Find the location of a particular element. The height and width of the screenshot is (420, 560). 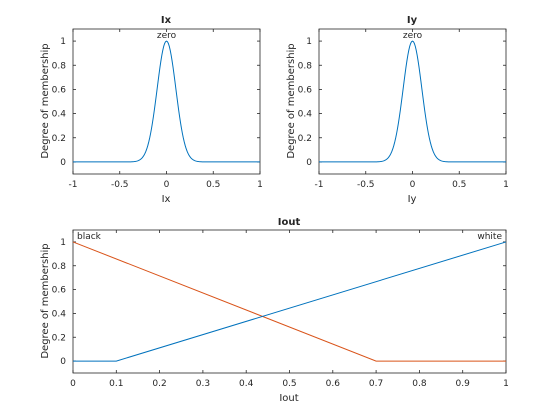

iout-x-tick-label: 0.7 is located at coordinates (376, 384).